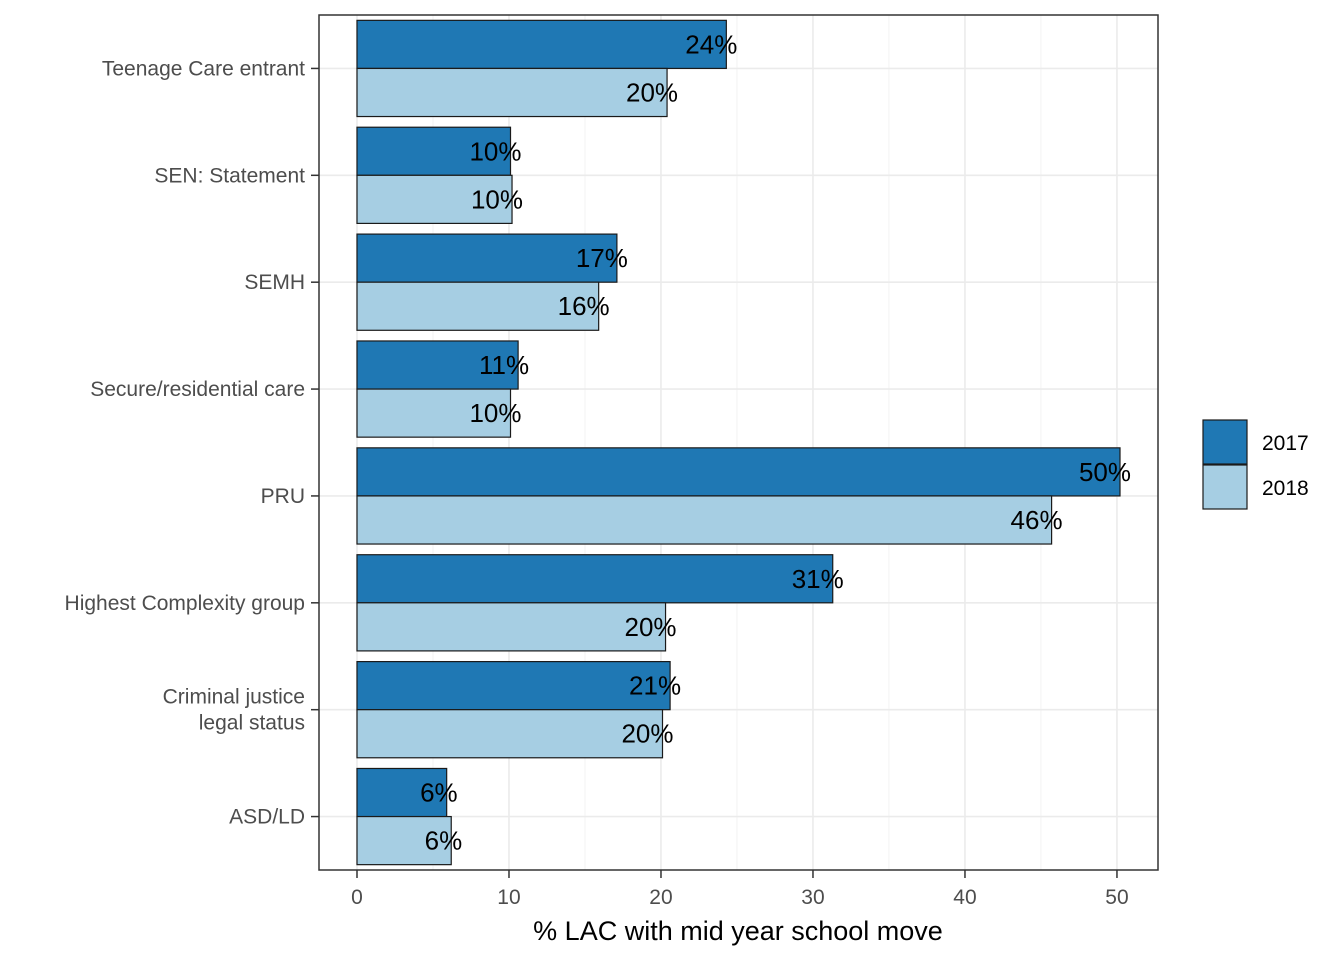 This screenshot has width=1344, height=960. Describe the element at coordinates (267, 817) in the screenshot. I see `category-label: ASD/LD` at that location.